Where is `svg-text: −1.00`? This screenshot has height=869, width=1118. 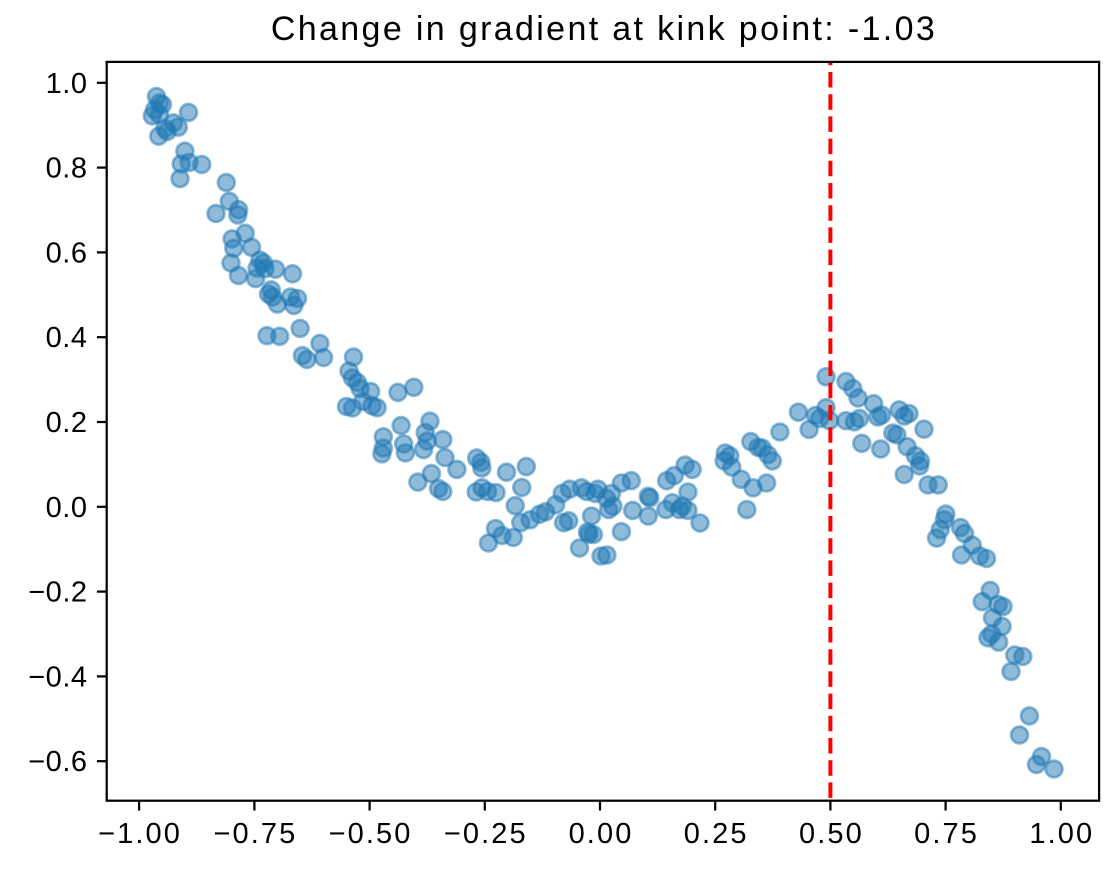
svg-text: −1.00 is located at coordinates (140, 834).